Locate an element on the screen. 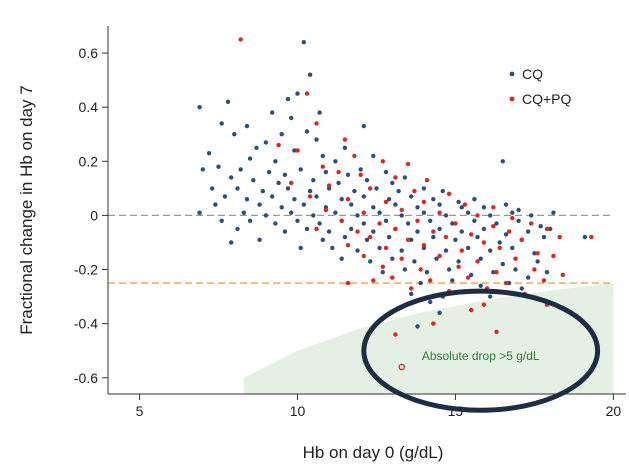  y-axis-title: Fractional change in Hb on day 7 is located at coordinates (26, 210).